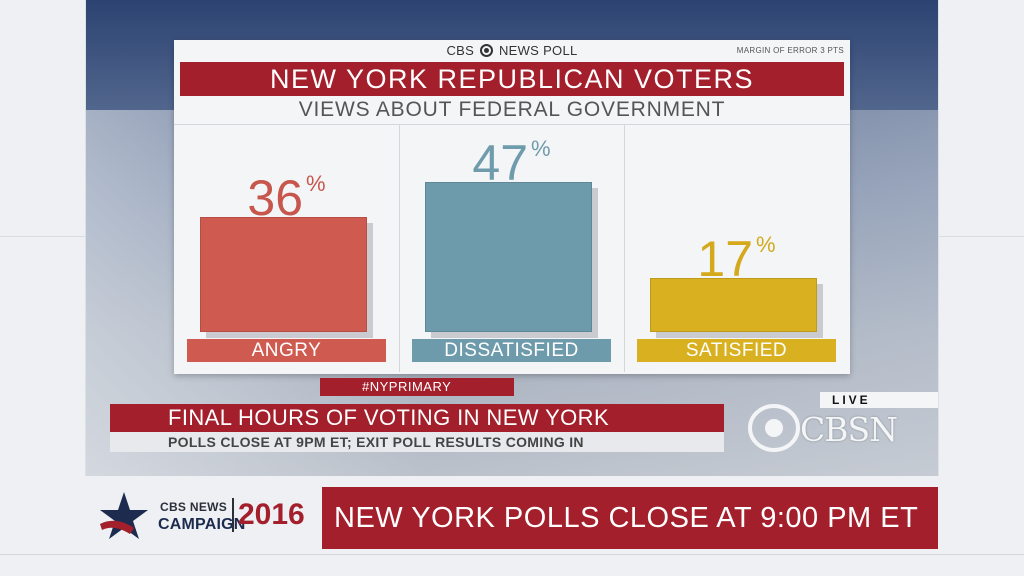  I want to click on cbsn-wordmark: CBSN, so click(849, 429).